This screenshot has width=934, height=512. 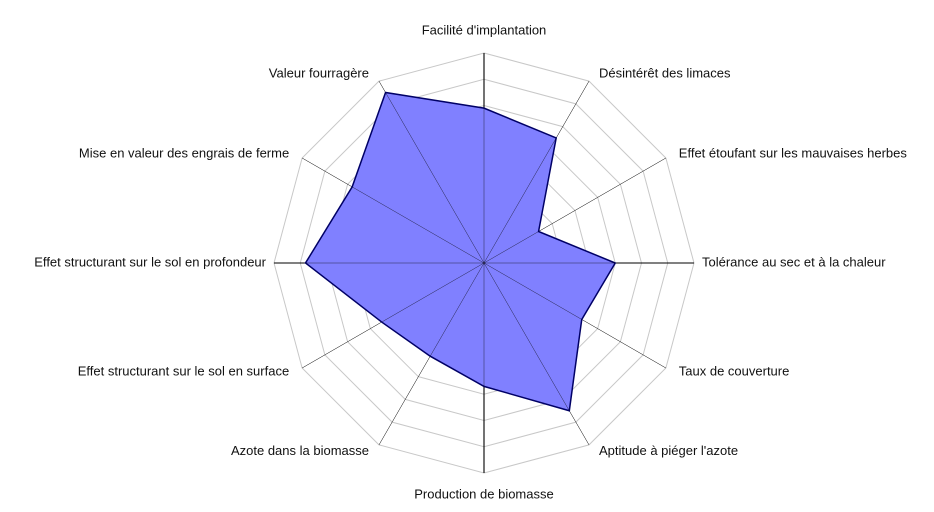 I want to click on axis-label: Tolérance au sec et à la chaleur, so click(x=794, y=261).